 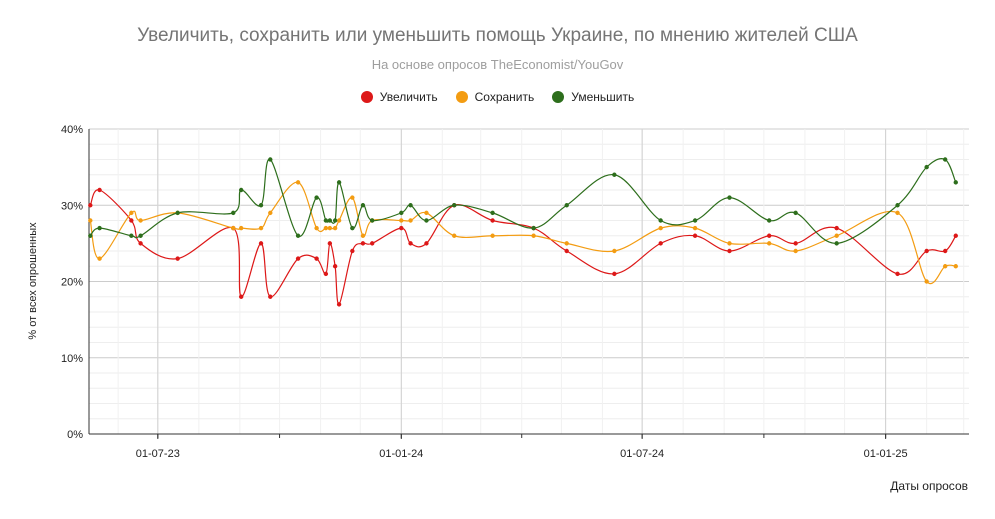 What do you see at coordinates (603, 97) in the screenshot?
I see `legend-label: Уменьшить` at bounding box center [603, 97].